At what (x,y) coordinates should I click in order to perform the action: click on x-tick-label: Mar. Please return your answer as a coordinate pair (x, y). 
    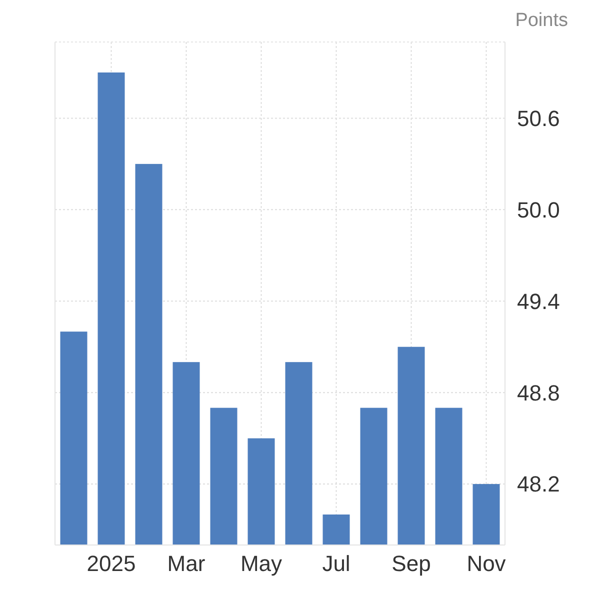
    Looking at the image, I should click on (186, 563).